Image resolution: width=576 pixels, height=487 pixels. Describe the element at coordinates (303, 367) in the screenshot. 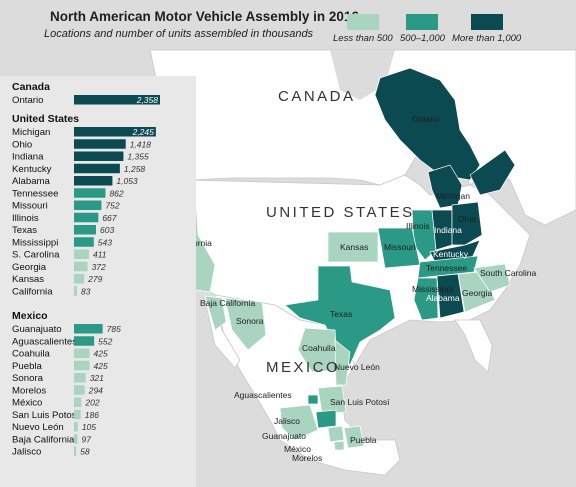

I see `label-mexico: MEXICO` at that location.